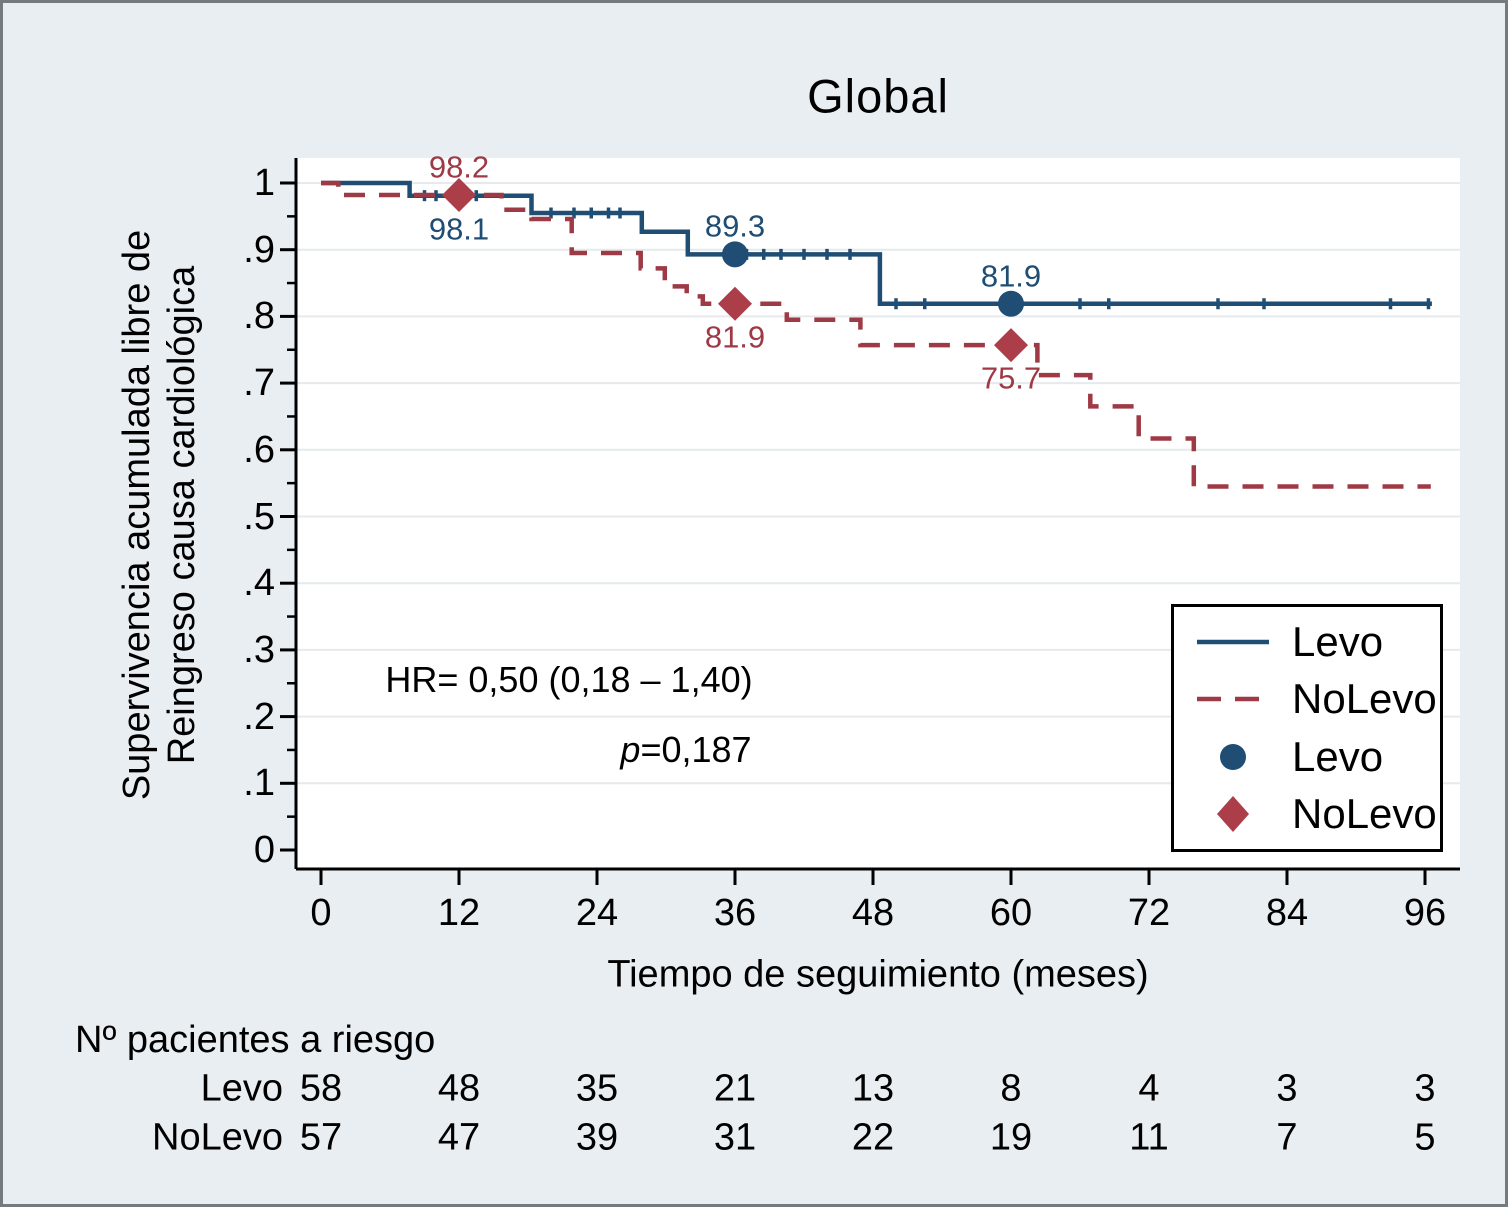 This screenshot has height=1207, width=1508. I want to click on legend-dashed-line-icon, so click(1233, 699).